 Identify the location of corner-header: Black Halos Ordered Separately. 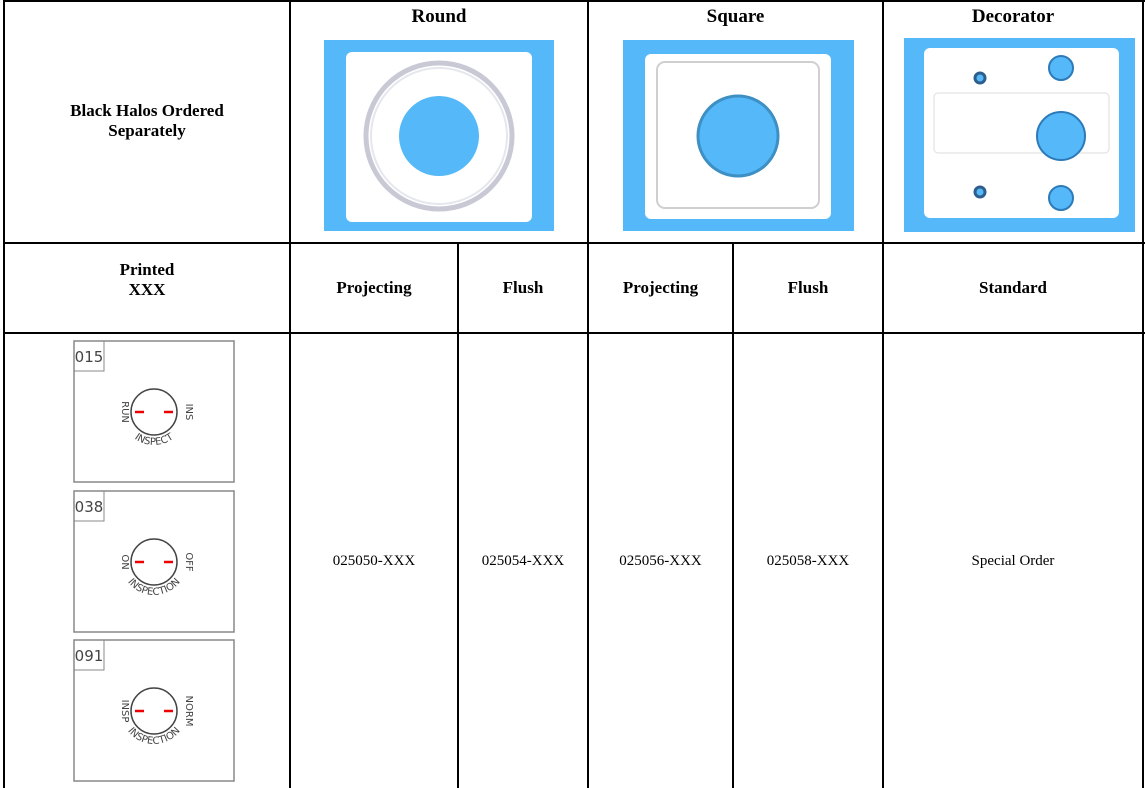
(147, 121).